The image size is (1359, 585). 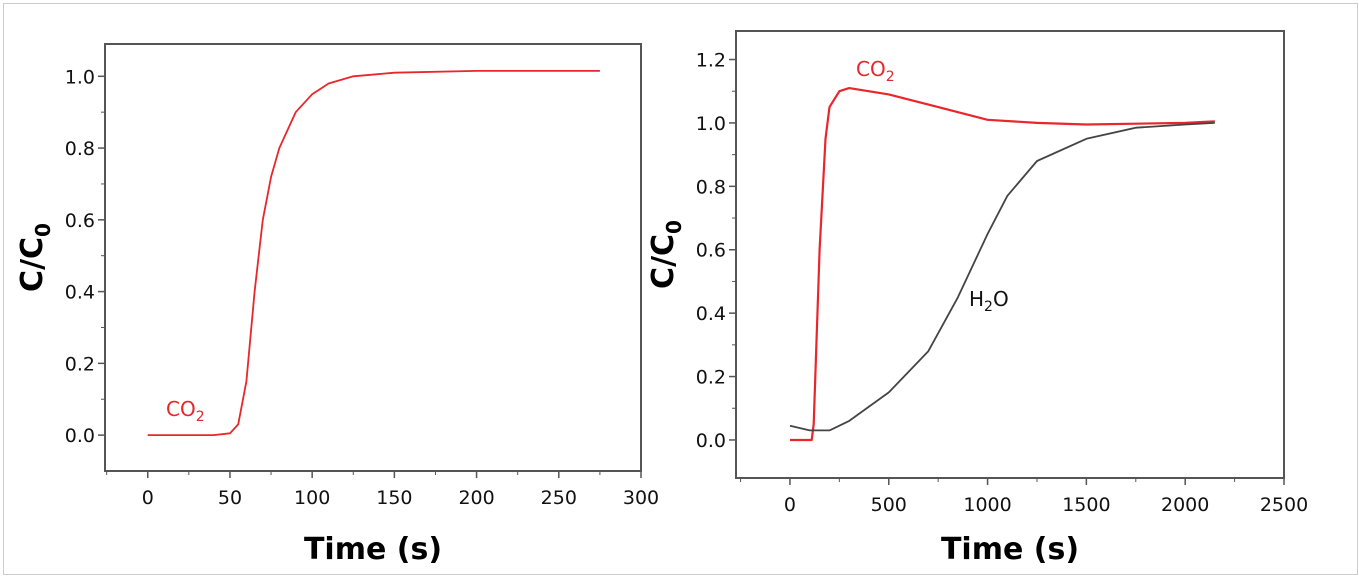 I want to click on x-tick-label: 1000, so click(x=987, y=505).